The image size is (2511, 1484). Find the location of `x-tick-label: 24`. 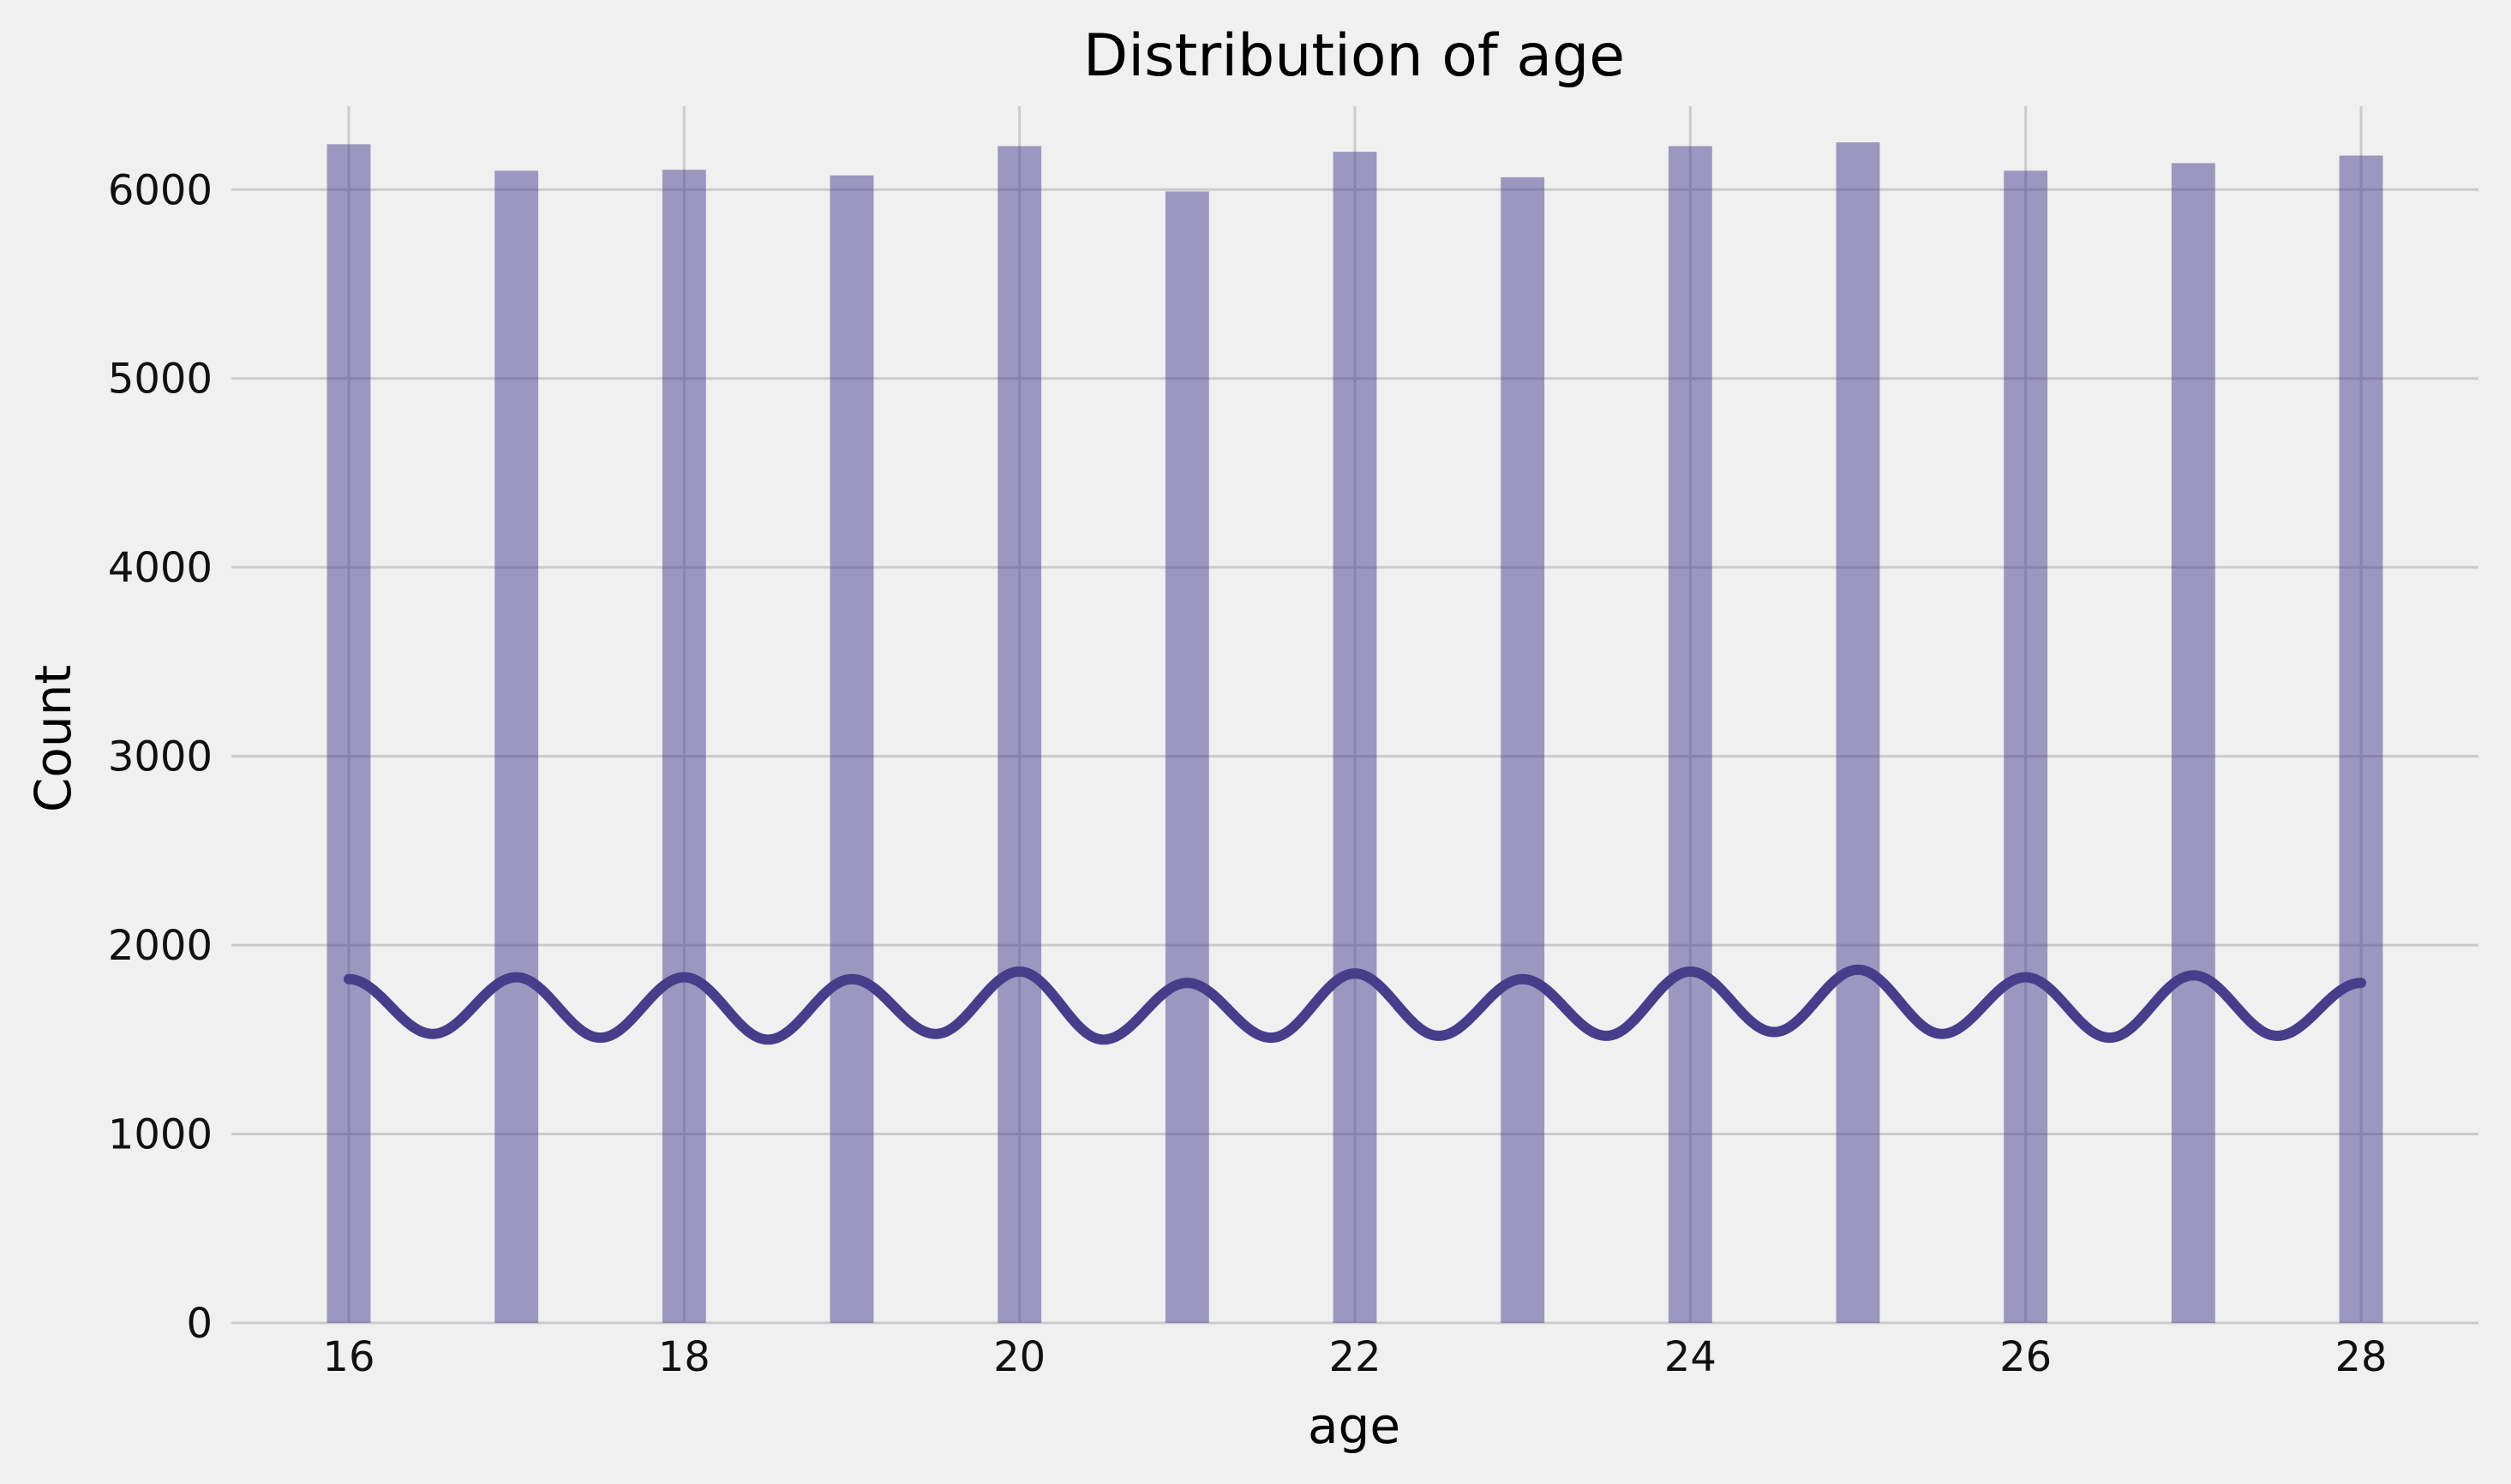

x-tick-label: 24 is located at coordinates (1690, 1357).